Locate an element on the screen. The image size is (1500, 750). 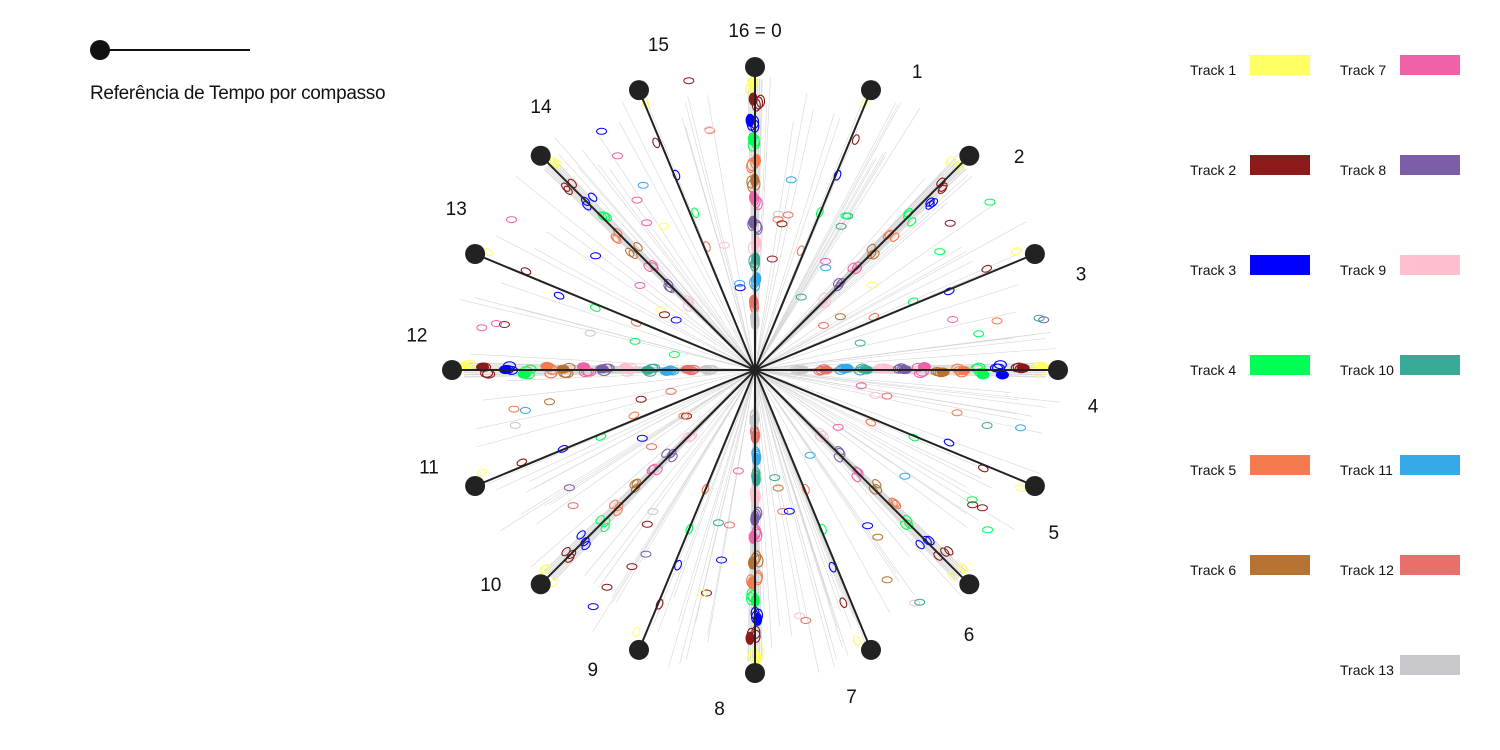
legend-label: Track 10 is located at coordinates (1367, 370).